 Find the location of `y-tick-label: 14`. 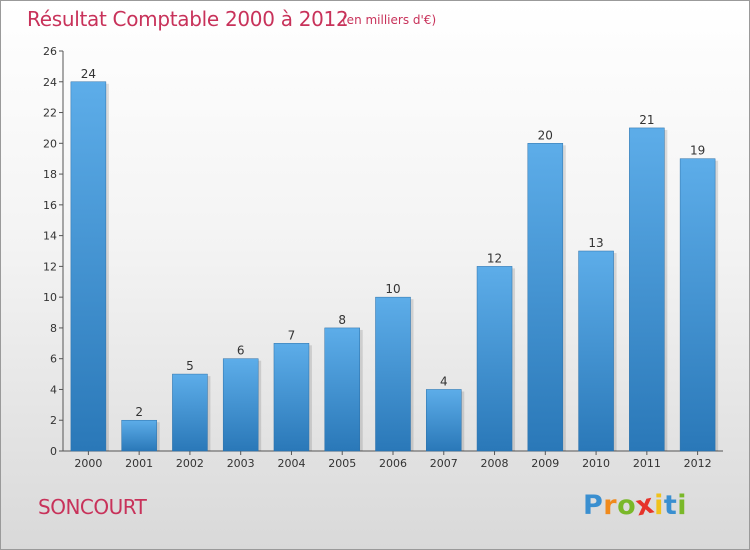

y-tick-label: 14 is located at coordinates (50, 236).